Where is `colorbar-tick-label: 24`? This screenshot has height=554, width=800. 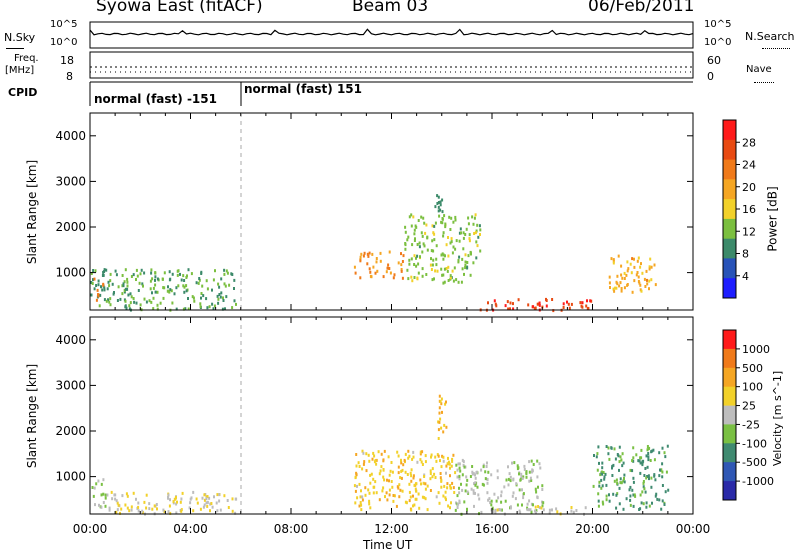
colorbar-tick-label: 24 is located at coordinates (749, 165).